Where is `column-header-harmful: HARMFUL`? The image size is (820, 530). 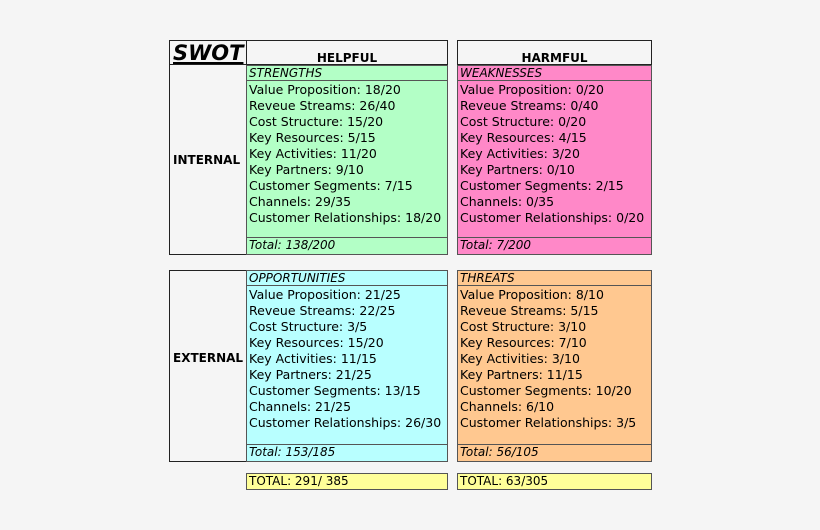 column-header-harmful: HARMFUL is located at coordinates (554, 53).